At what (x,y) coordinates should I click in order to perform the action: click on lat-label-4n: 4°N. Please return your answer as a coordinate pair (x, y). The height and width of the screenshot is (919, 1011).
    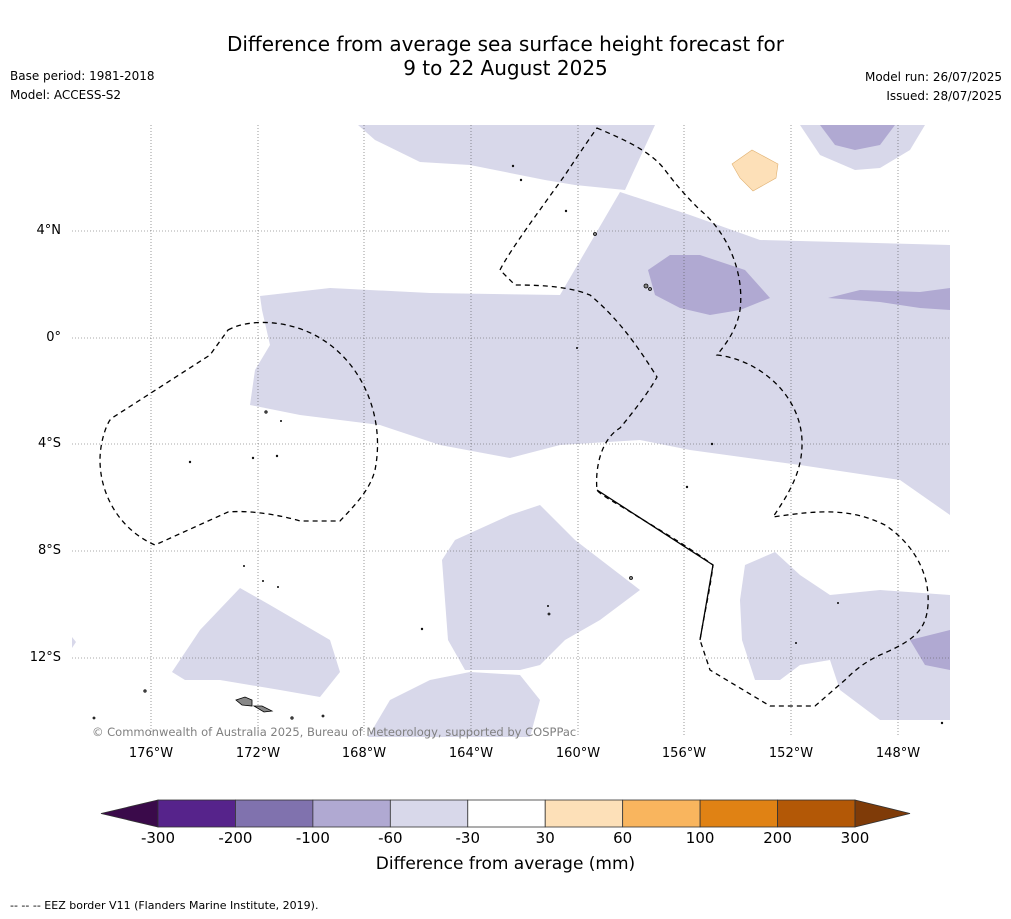
    Looking at the image, I should click on (49, 230).